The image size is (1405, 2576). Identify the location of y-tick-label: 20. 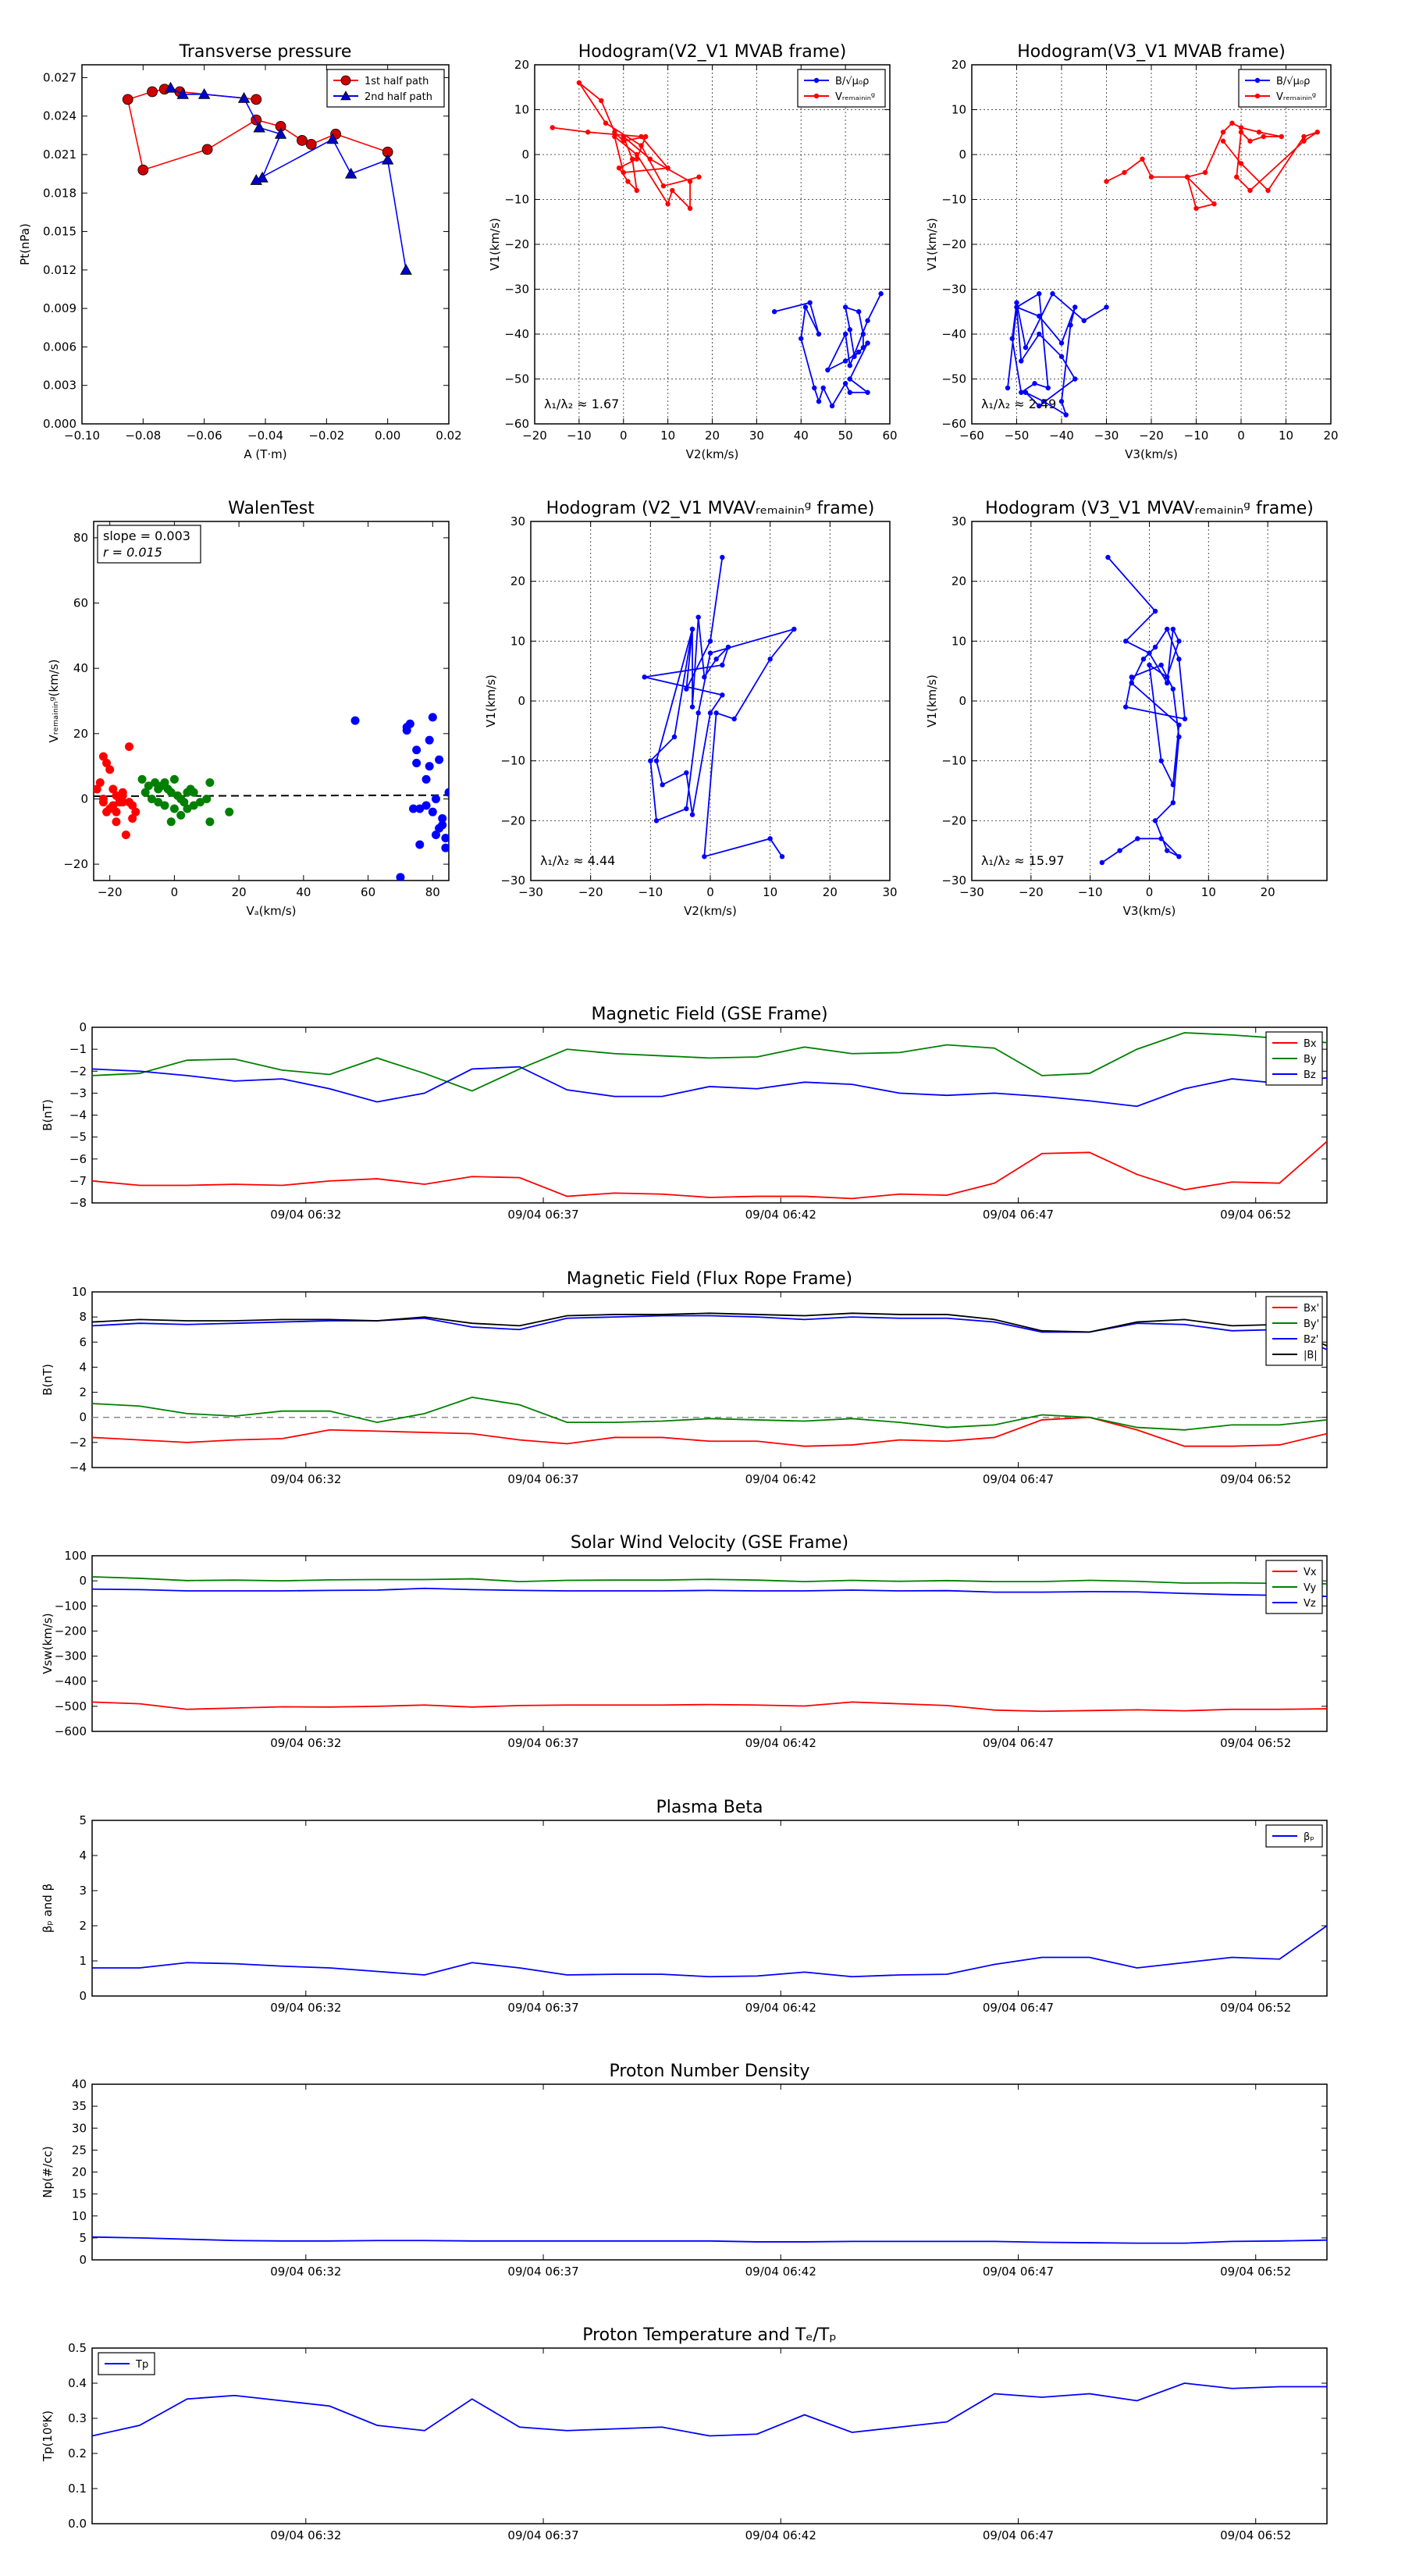
(80, 2172).